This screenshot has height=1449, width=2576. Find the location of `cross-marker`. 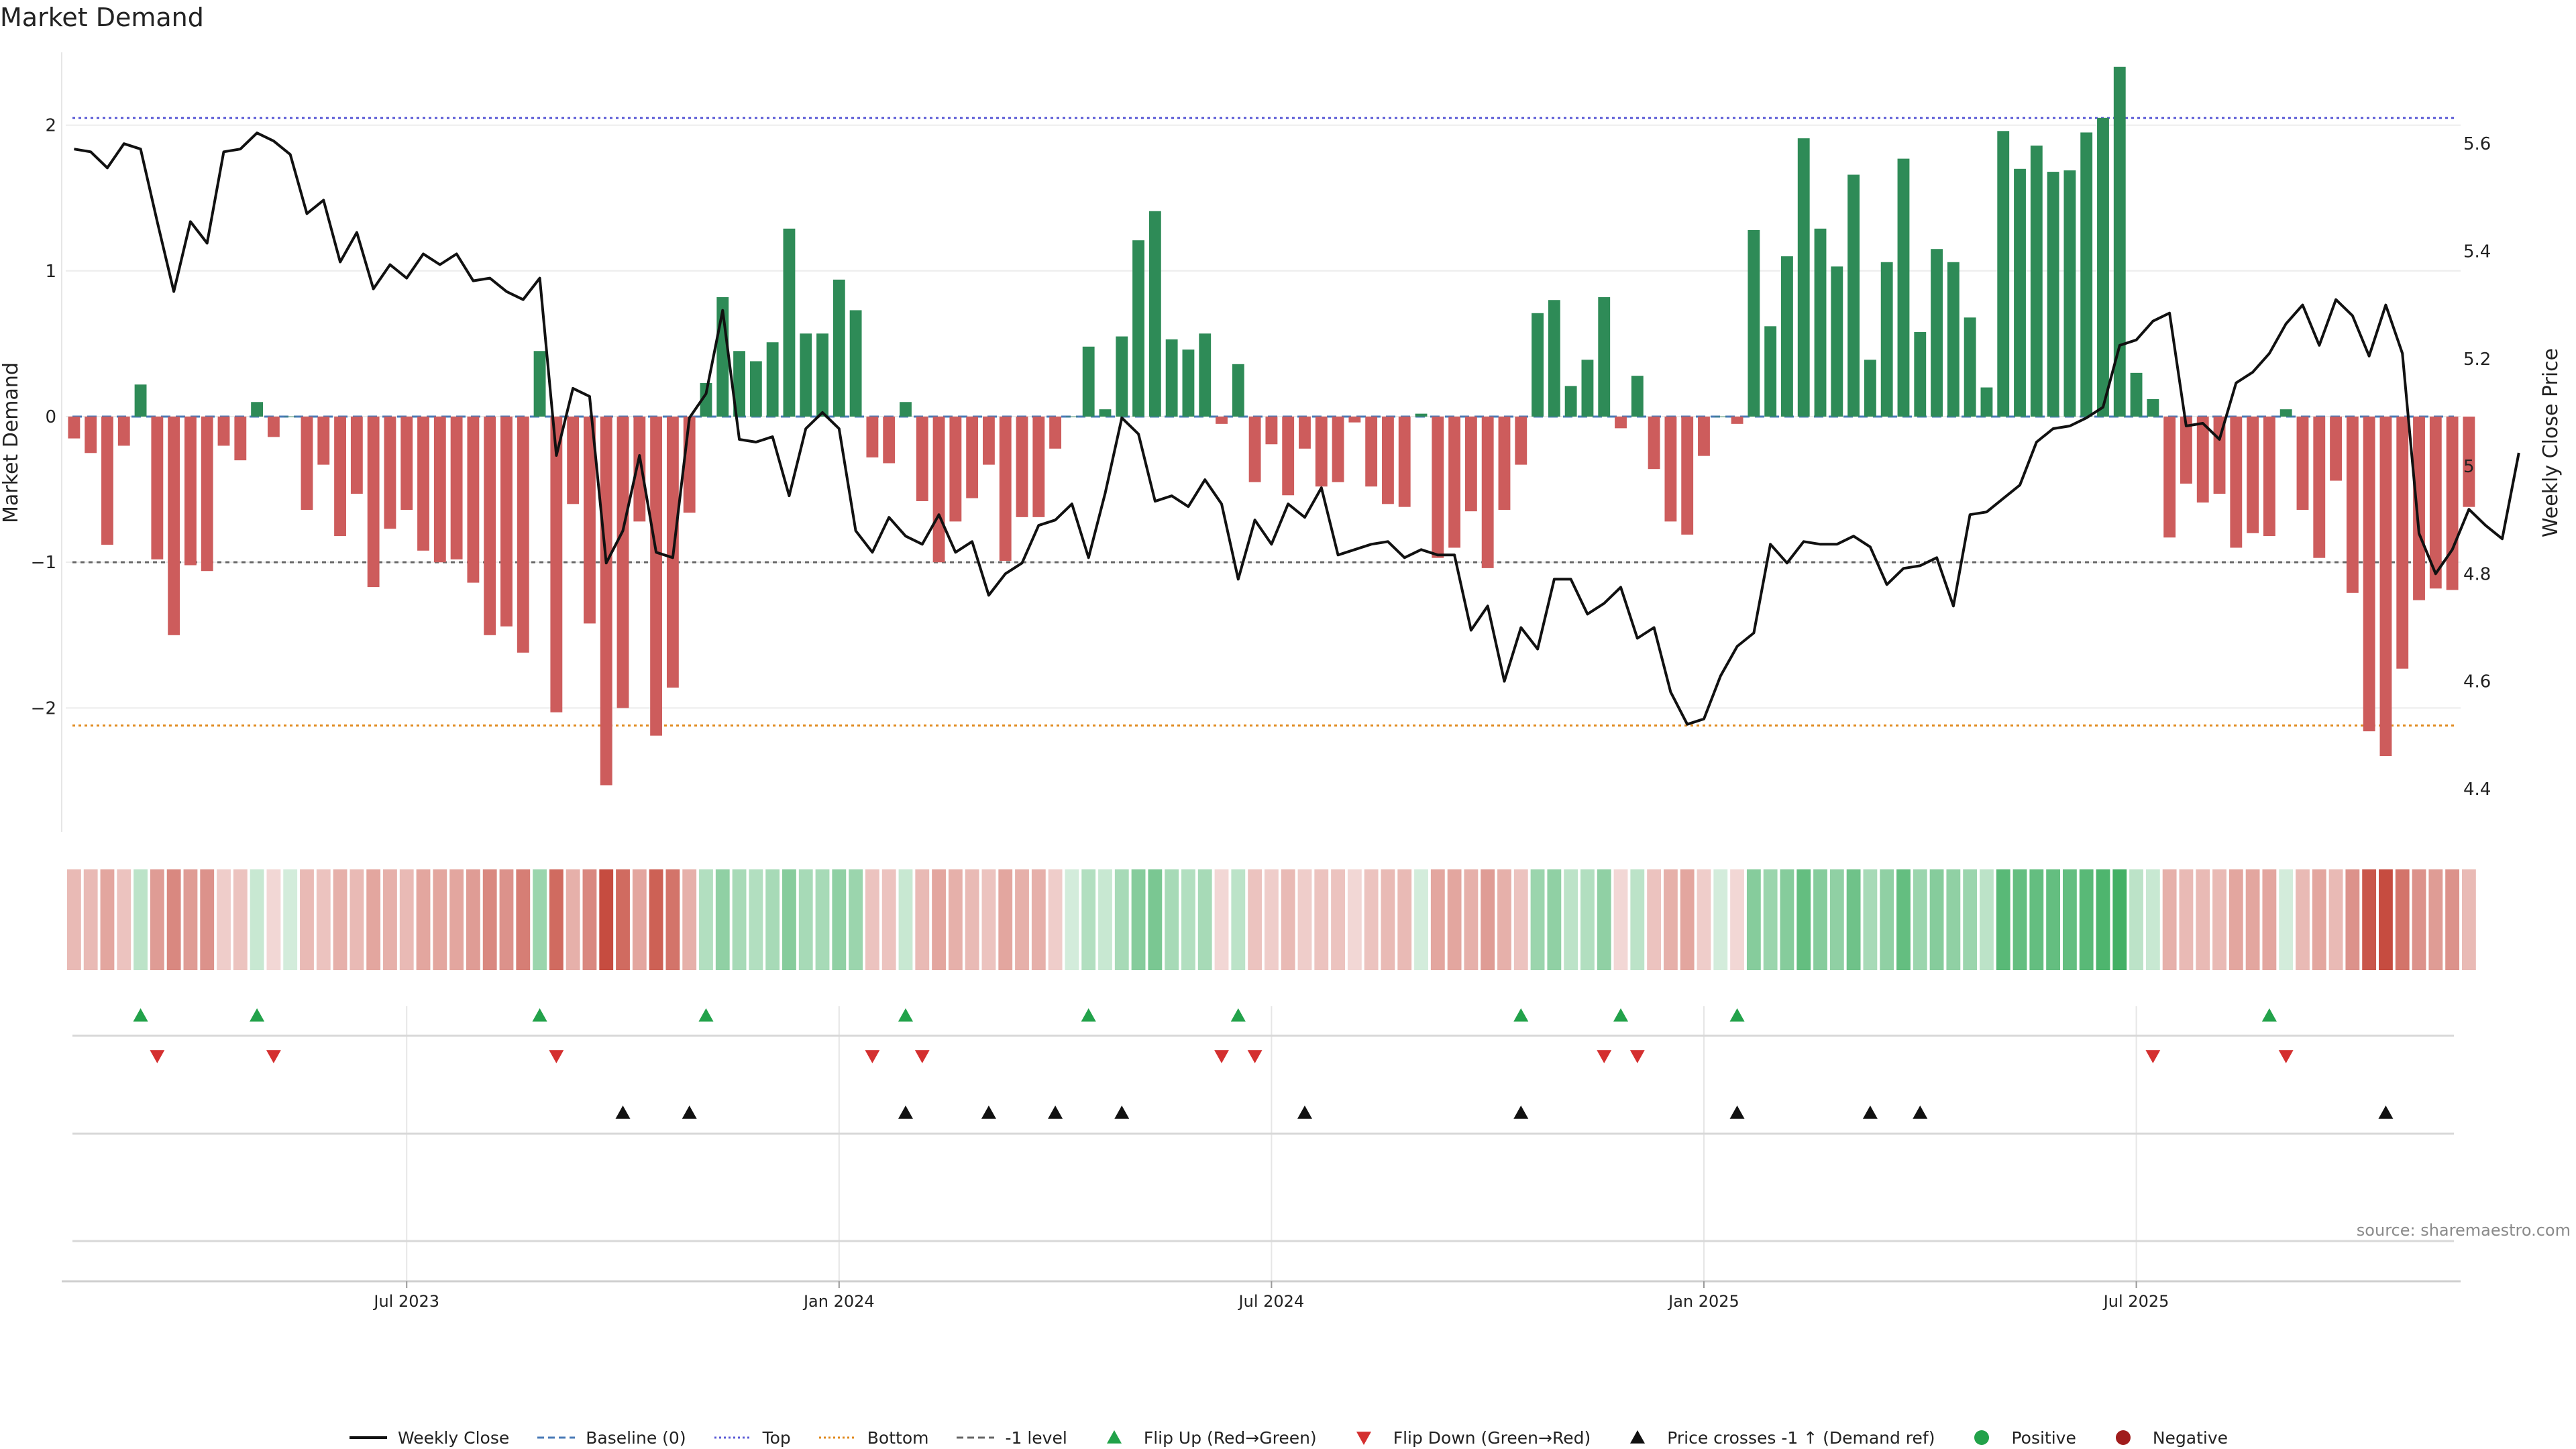

cross-marker is located at coordinates (1920, 1112).